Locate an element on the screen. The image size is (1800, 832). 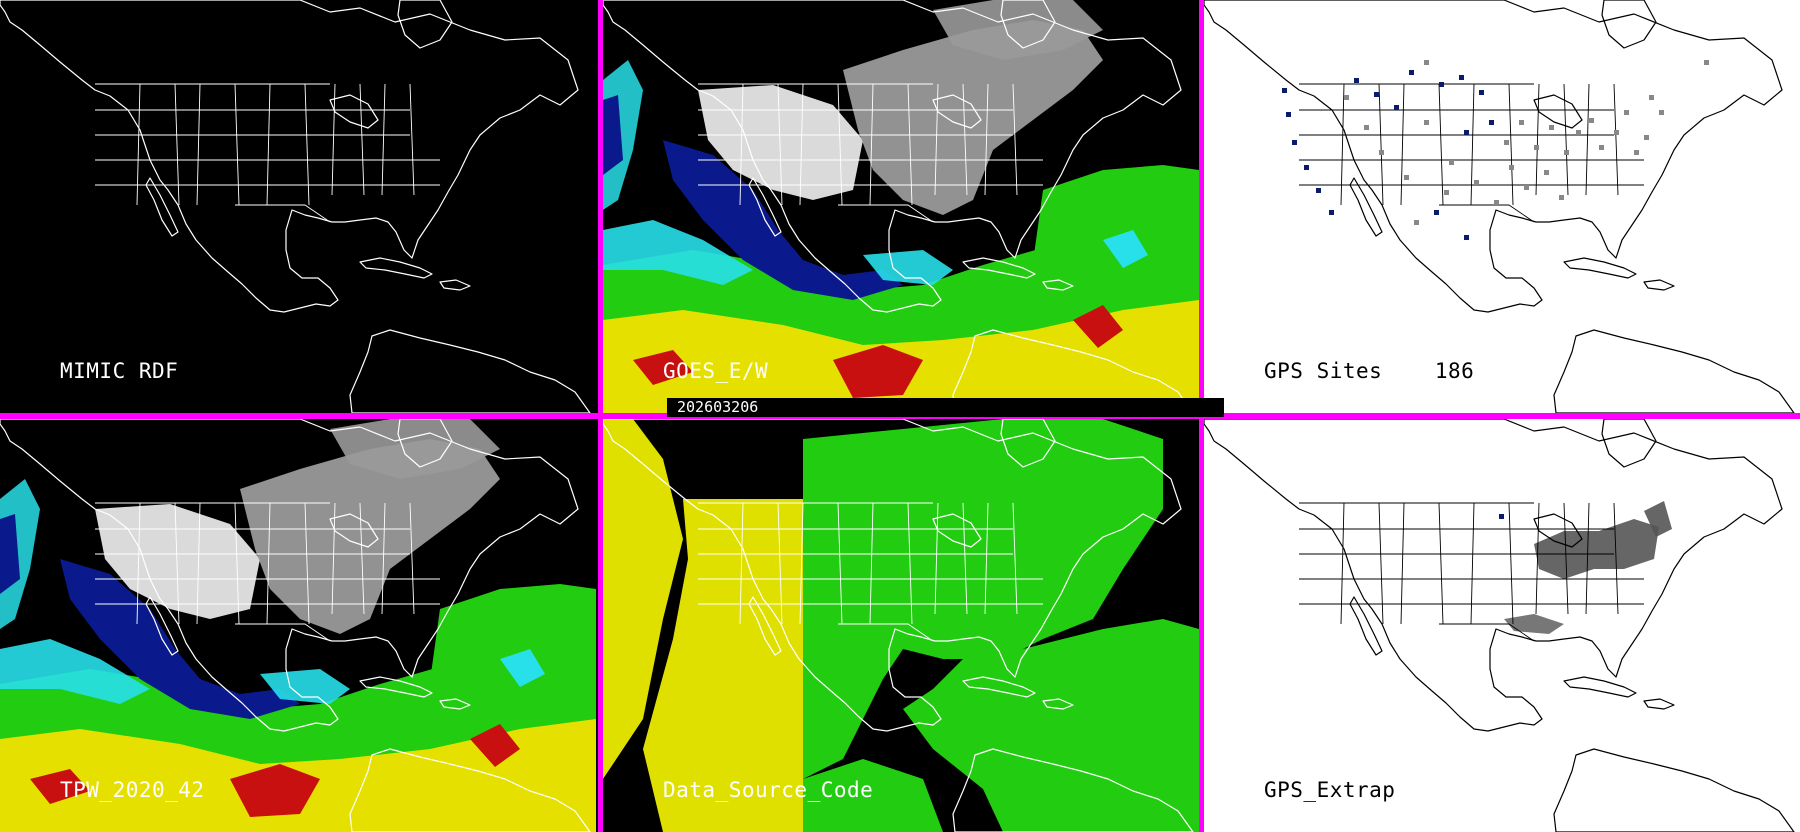
source-green-central is located at coordinates (983, 599).